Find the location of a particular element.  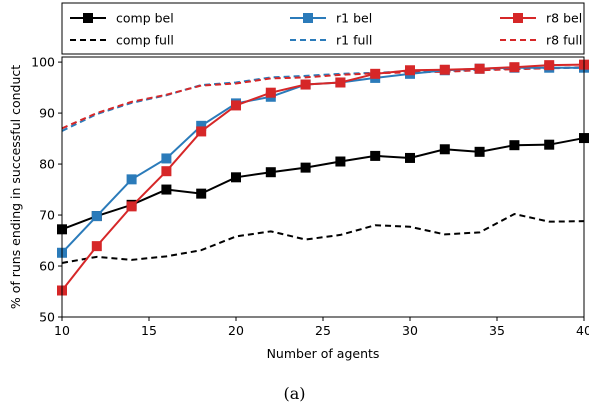

legend-label-r1-full: r1 full is located at coordinates (354, 40).